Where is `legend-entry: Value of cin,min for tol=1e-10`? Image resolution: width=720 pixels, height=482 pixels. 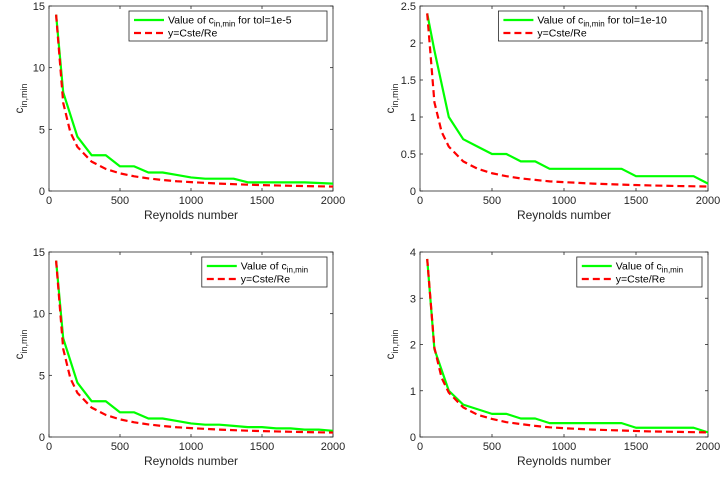 legend-entry: Value of cin,min for tol=1e-10 is located at coordinates (602, 22).